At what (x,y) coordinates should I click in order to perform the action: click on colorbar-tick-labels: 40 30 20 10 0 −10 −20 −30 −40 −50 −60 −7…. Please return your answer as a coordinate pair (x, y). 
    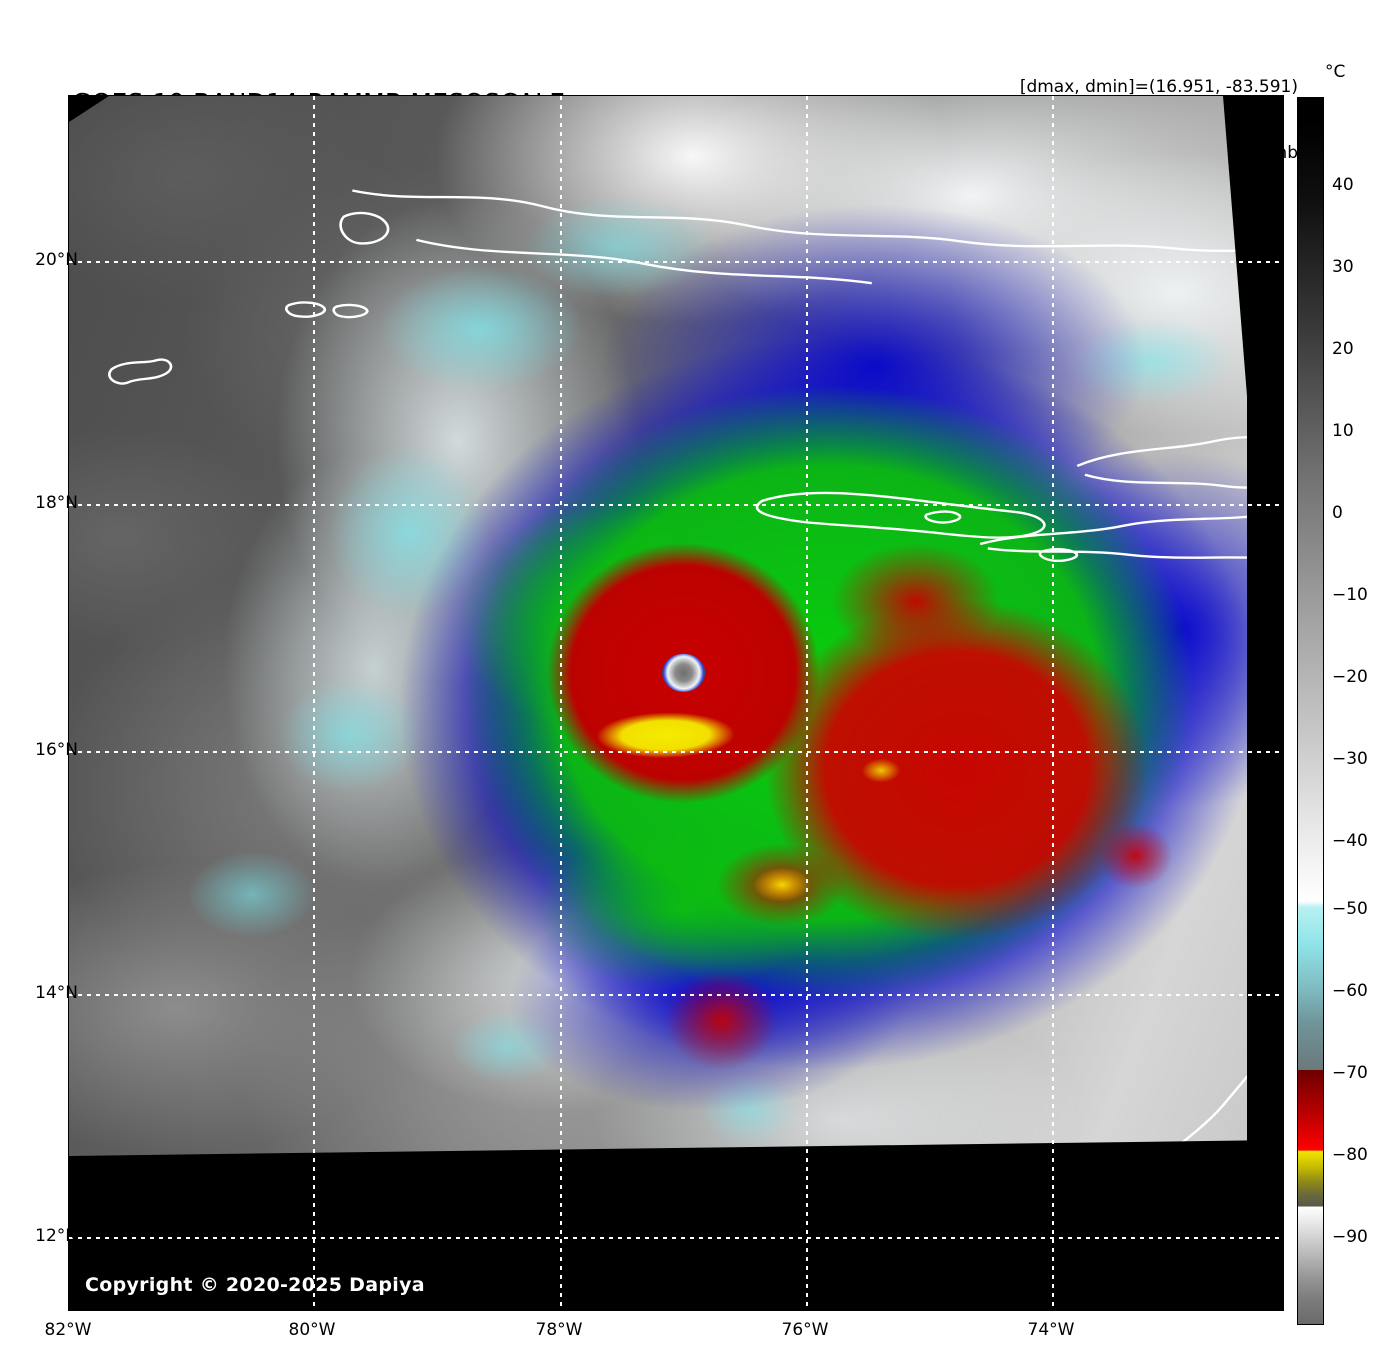
    Looking at the image, I should click on (1361, 711).